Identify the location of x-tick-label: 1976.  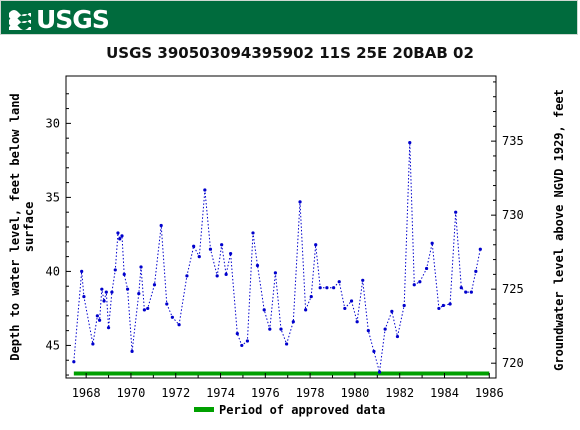
(265, 393).